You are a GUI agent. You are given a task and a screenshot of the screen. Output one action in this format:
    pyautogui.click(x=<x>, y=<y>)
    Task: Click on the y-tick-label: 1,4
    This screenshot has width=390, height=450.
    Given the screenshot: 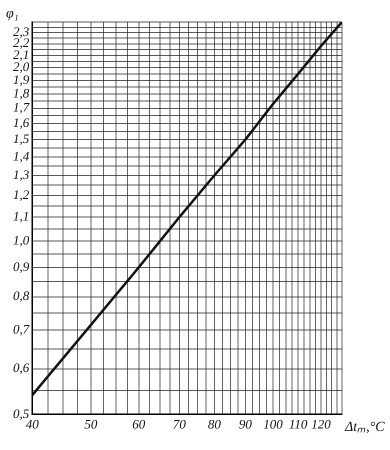 What is the action you would take?
    pyautogui.click(x=21, y=156)
    